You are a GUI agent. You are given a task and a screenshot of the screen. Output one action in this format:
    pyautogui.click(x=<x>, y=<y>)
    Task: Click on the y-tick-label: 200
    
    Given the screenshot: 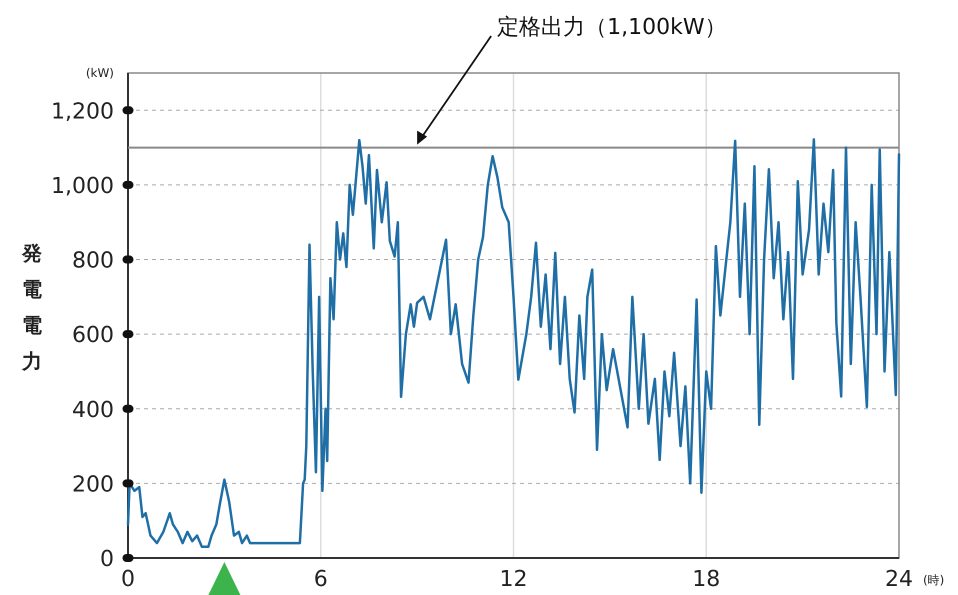 What is the action you would take?
    pyautogui.click(x=93, y=485)
    